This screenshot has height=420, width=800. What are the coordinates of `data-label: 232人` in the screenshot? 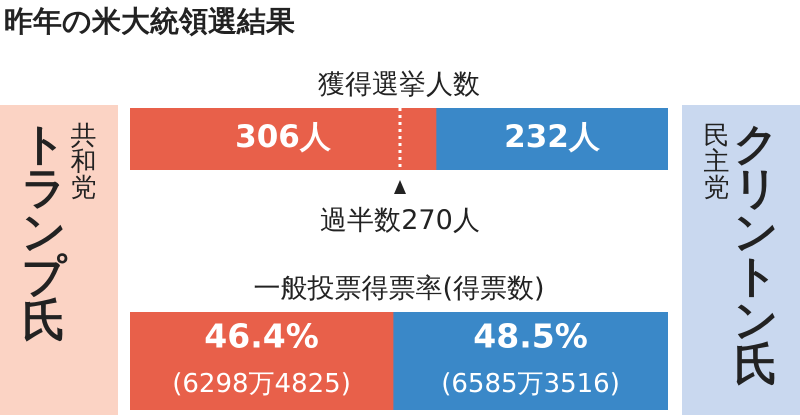 It's located at (552, 137).